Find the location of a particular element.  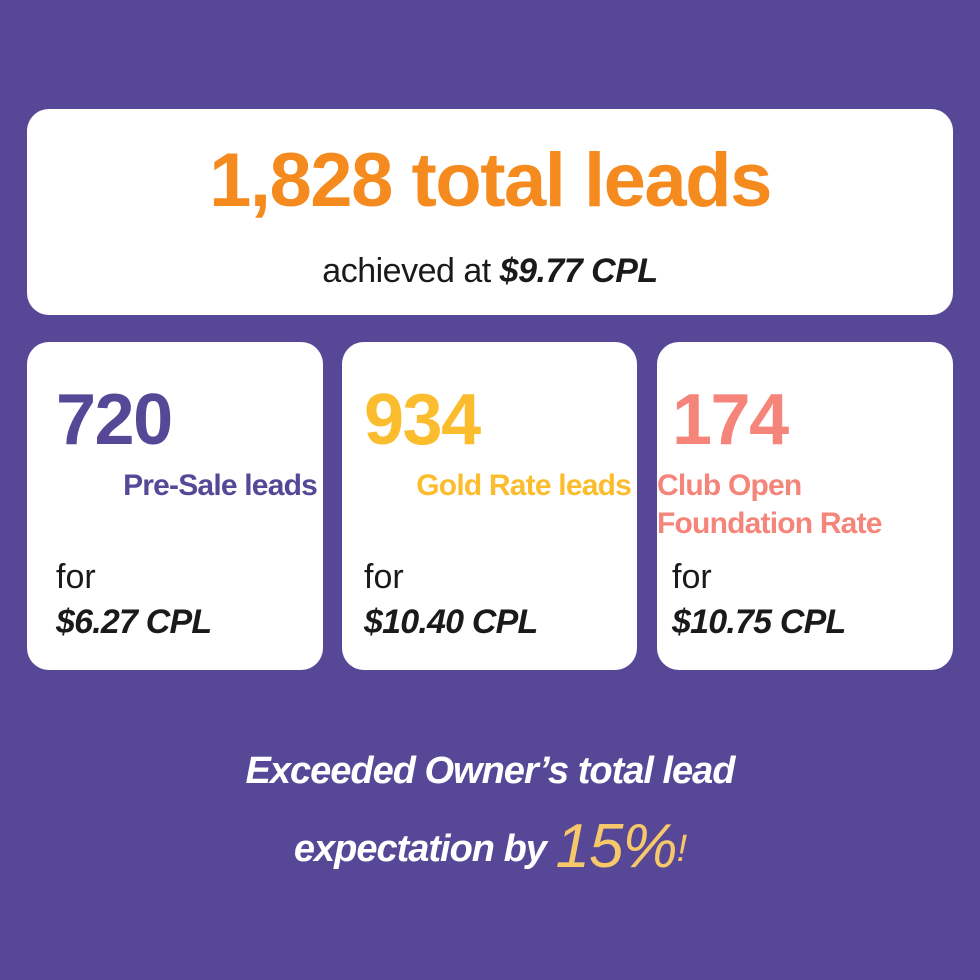

stat-label: Club Open Foundation Rate is located at coordinates (769, 504).